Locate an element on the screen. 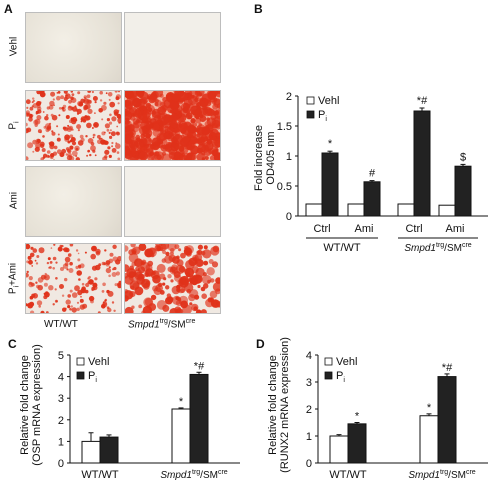  y-tick-label-3: 1.5 is located at coordinates (284, 127).